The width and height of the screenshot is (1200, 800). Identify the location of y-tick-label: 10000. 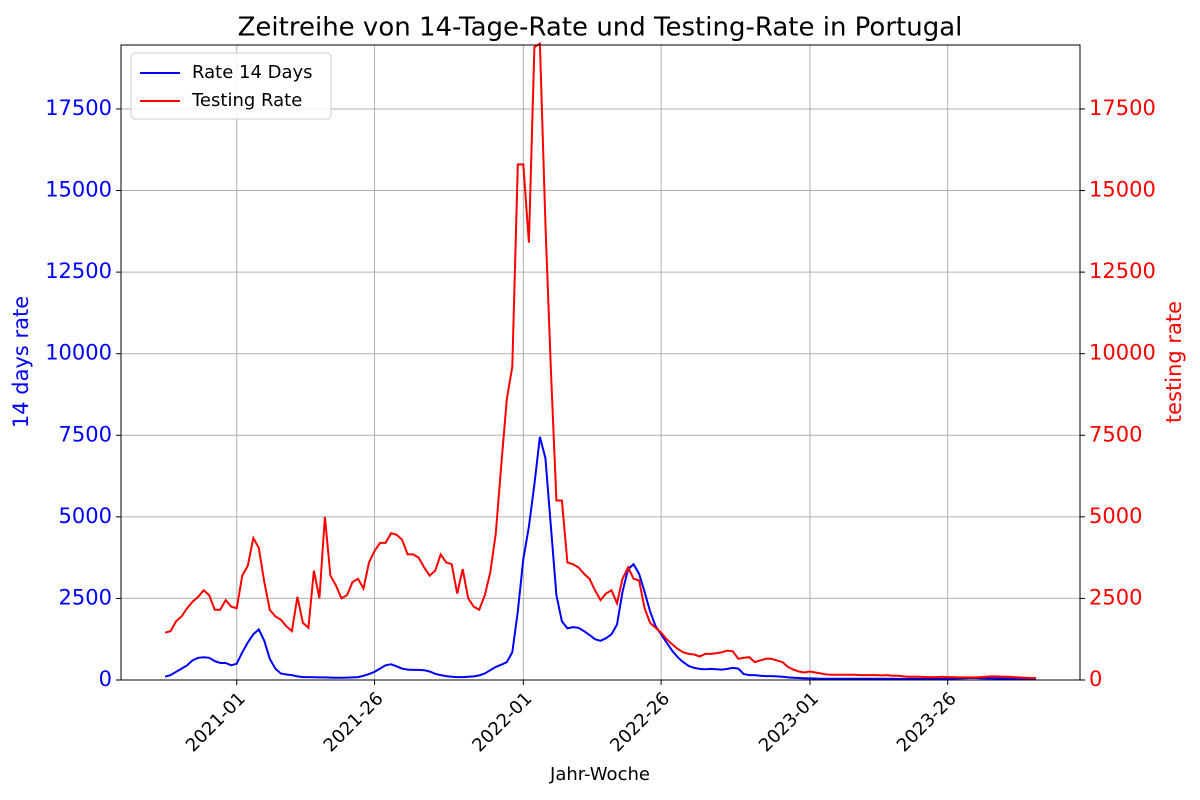
(78, 353).